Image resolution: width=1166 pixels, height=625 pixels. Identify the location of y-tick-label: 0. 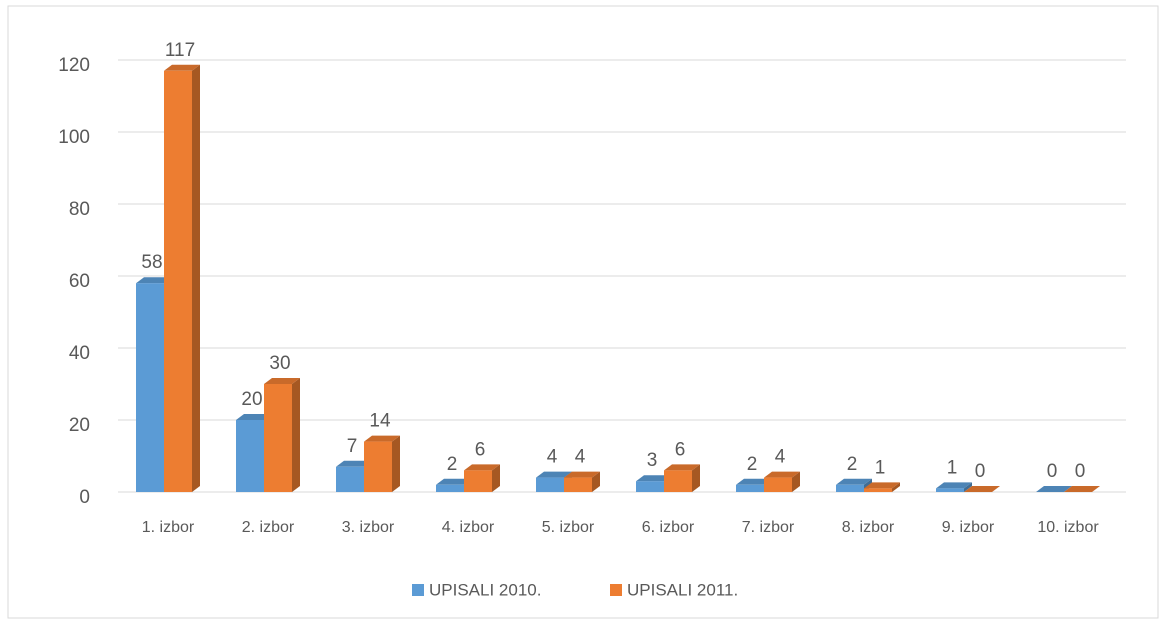
(84, 497).